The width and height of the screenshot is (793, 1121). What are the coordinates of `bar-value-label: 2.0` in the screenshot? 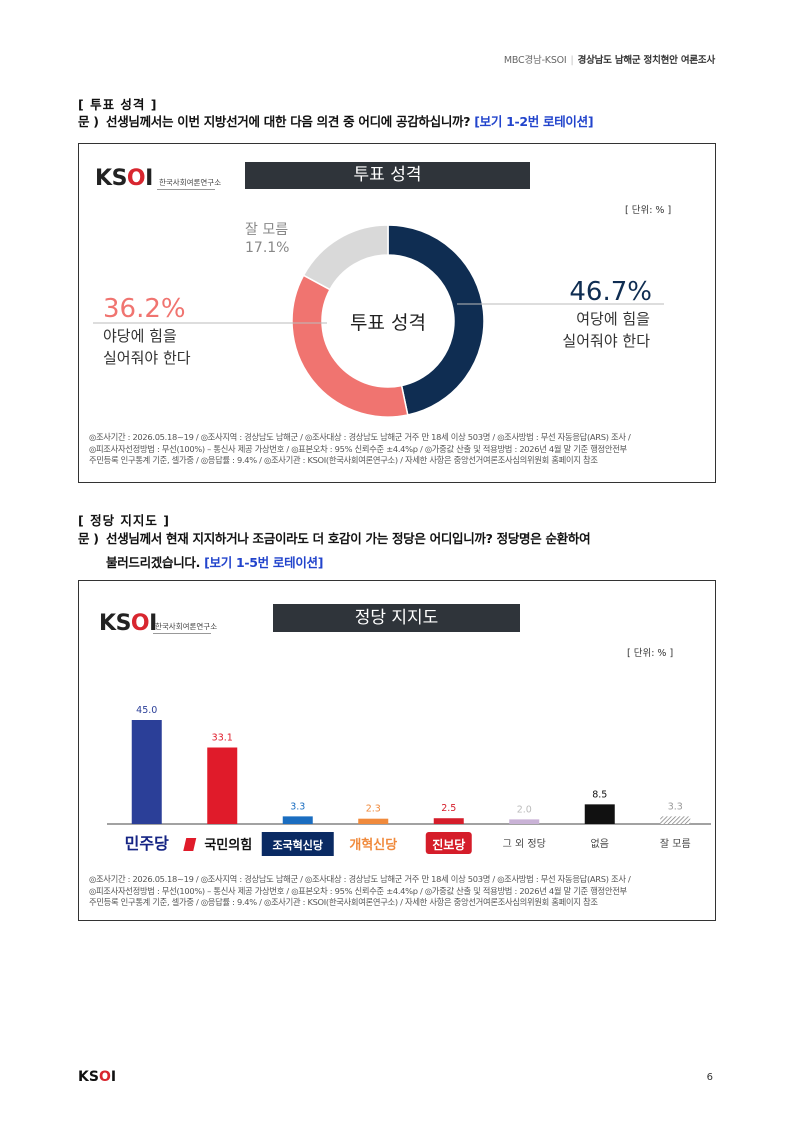 It's located at (524, 809).